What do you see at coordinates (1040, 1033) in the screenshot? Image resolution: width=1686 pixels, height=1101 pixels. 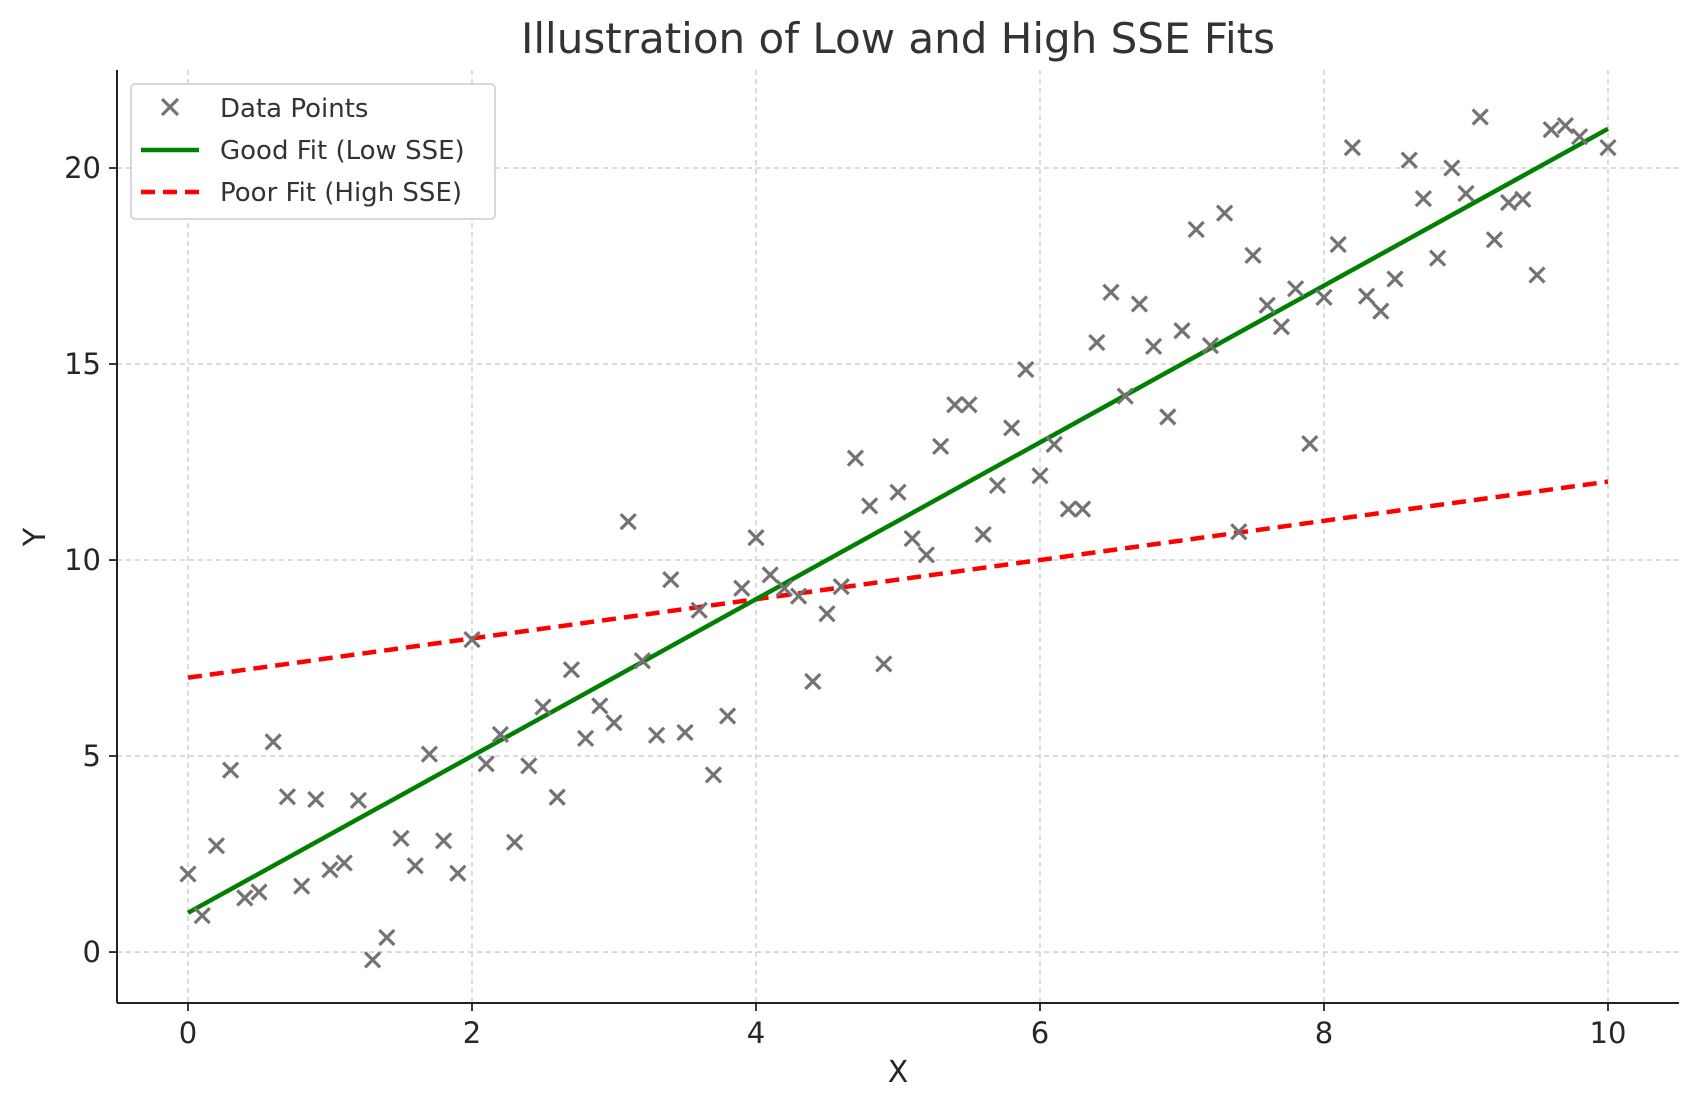 I see `x-tick-label: 6` at bounding box center [1040, 1033].